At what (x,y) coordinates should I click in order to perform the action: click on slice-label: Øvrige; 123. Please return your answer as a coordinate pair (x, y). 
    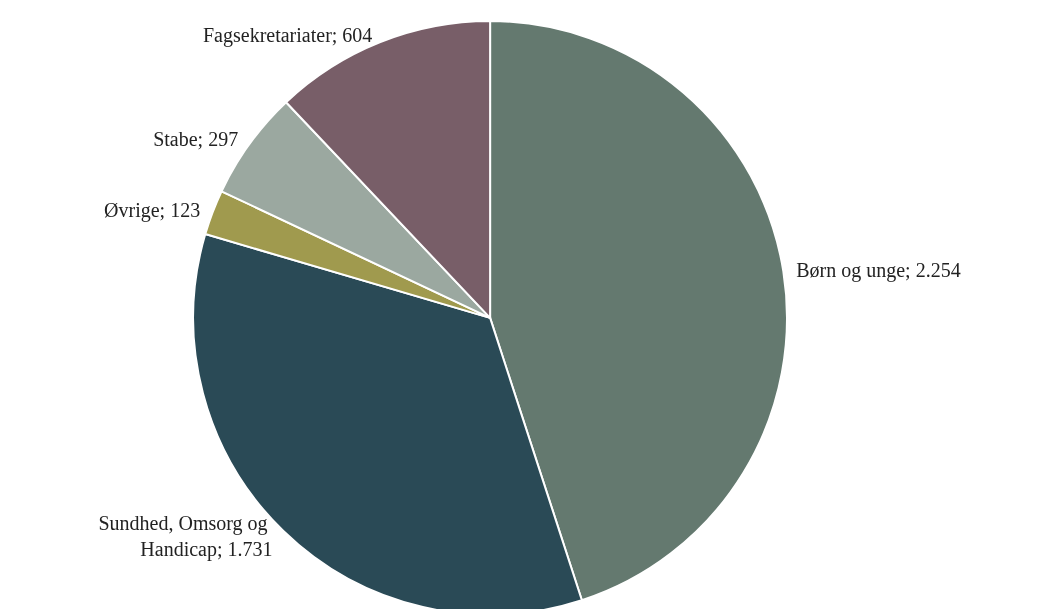
    Looking at the image, I should click on (152, 210).